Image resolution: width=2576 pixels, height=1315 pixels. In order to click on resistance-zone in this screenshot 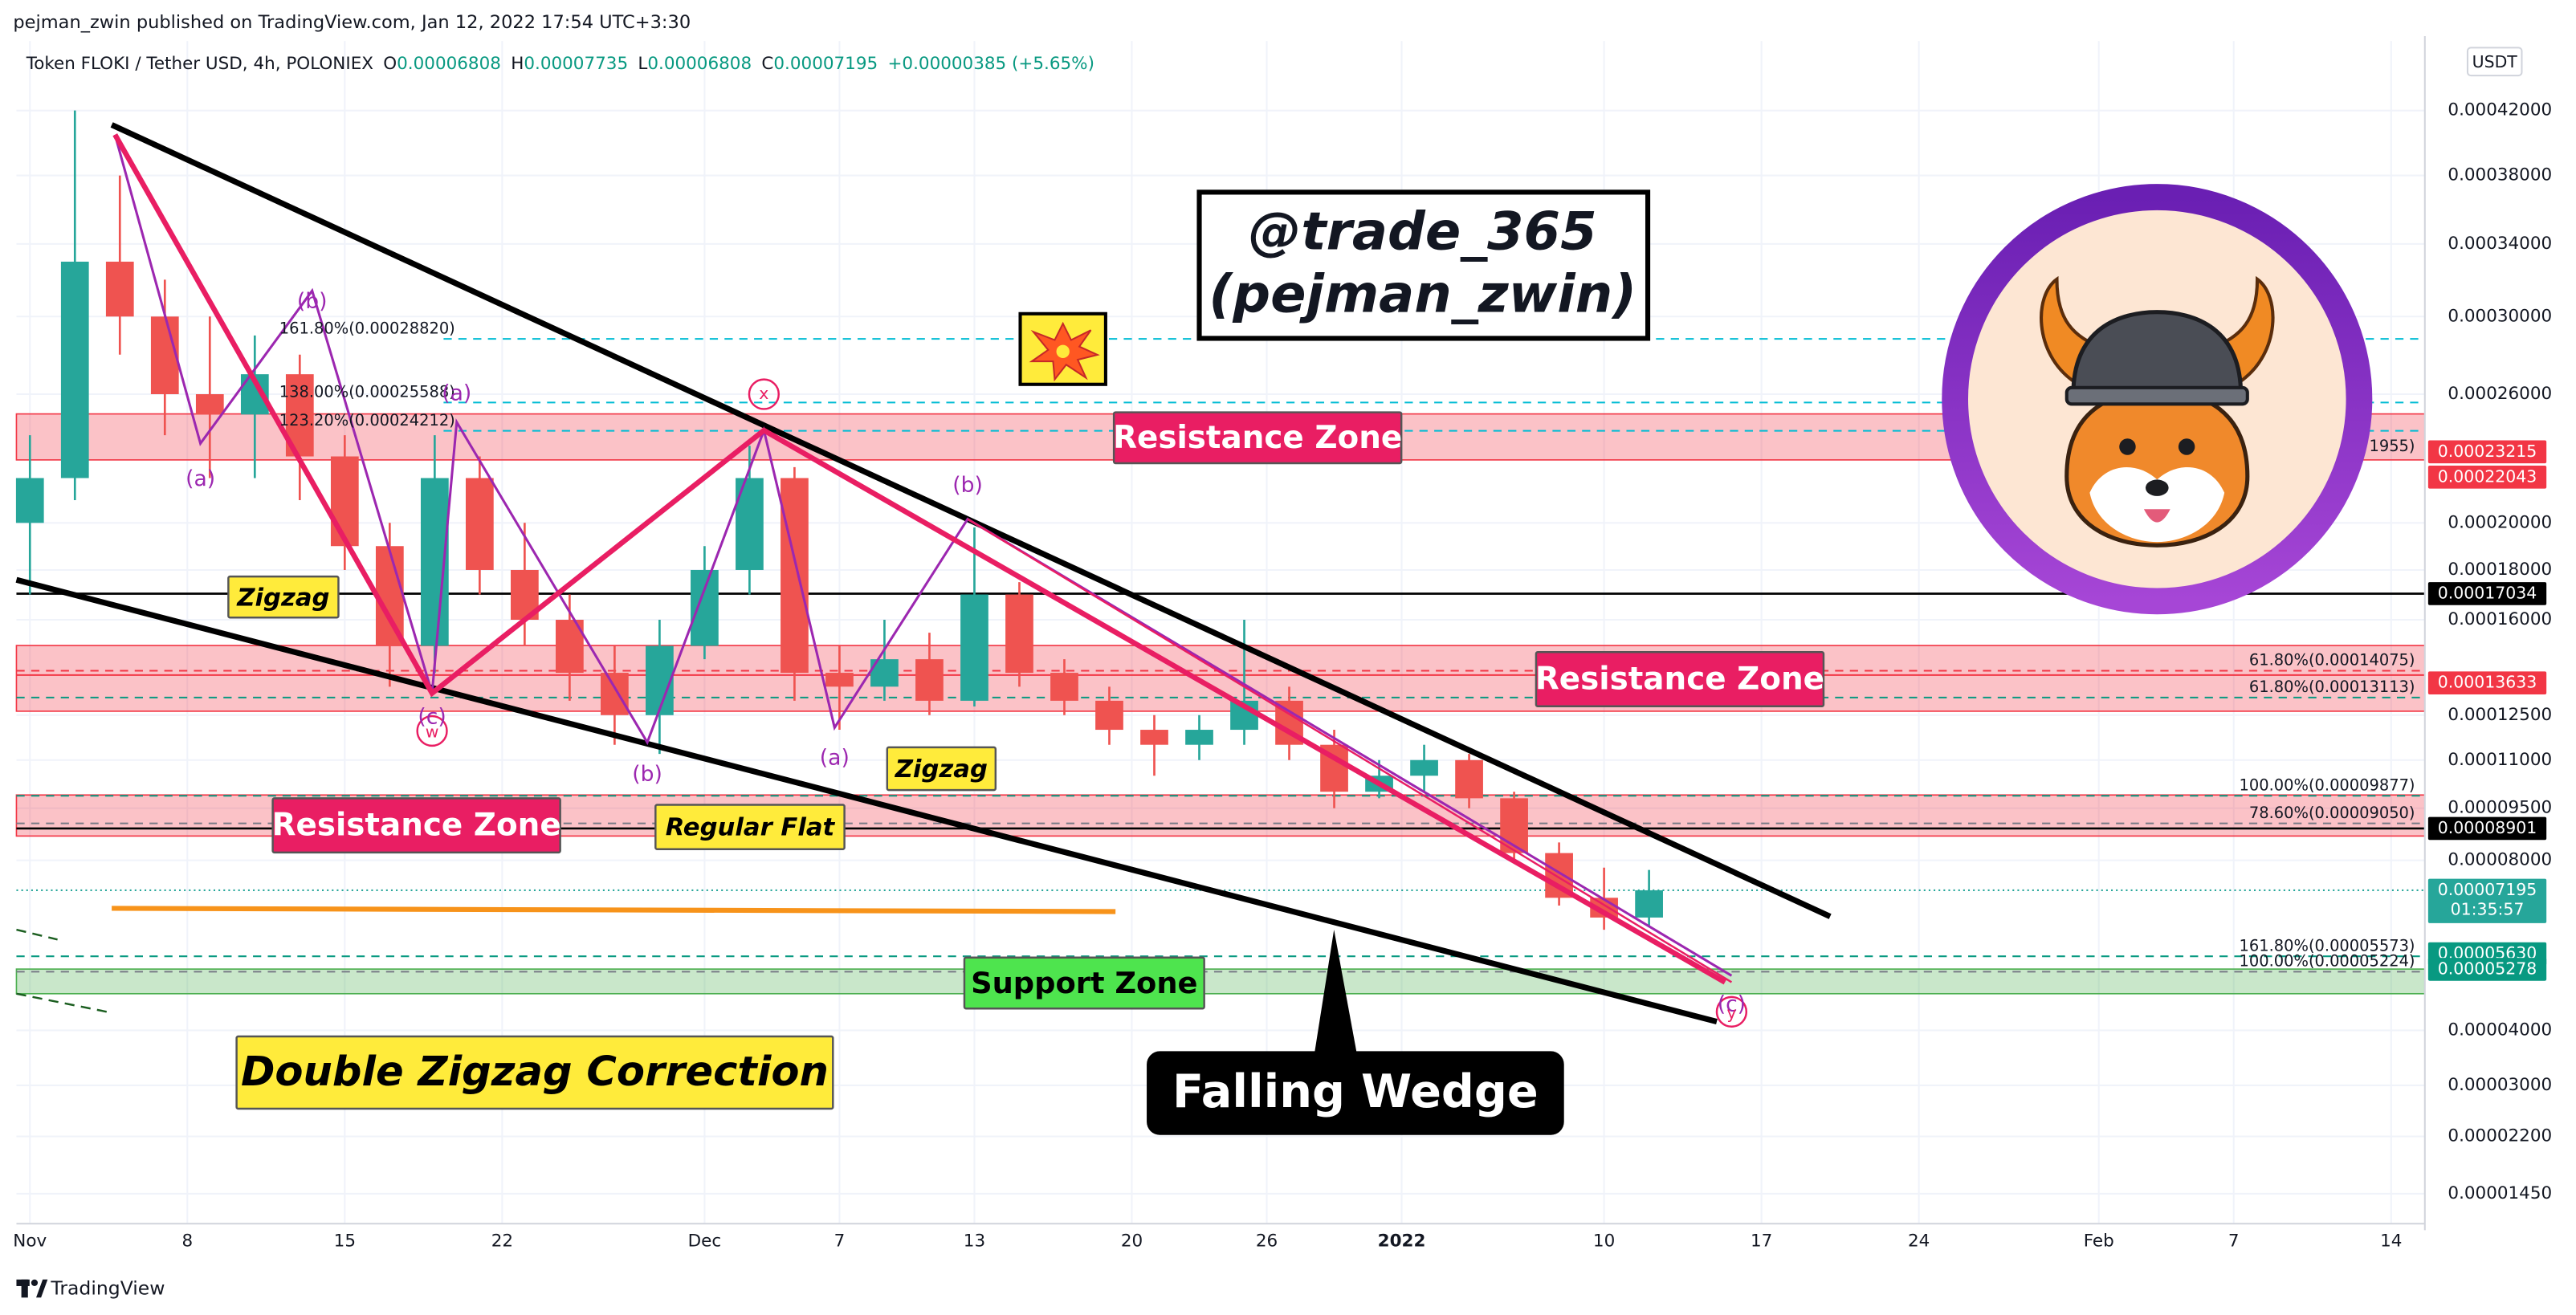, I will do `click(1220, 678)`.